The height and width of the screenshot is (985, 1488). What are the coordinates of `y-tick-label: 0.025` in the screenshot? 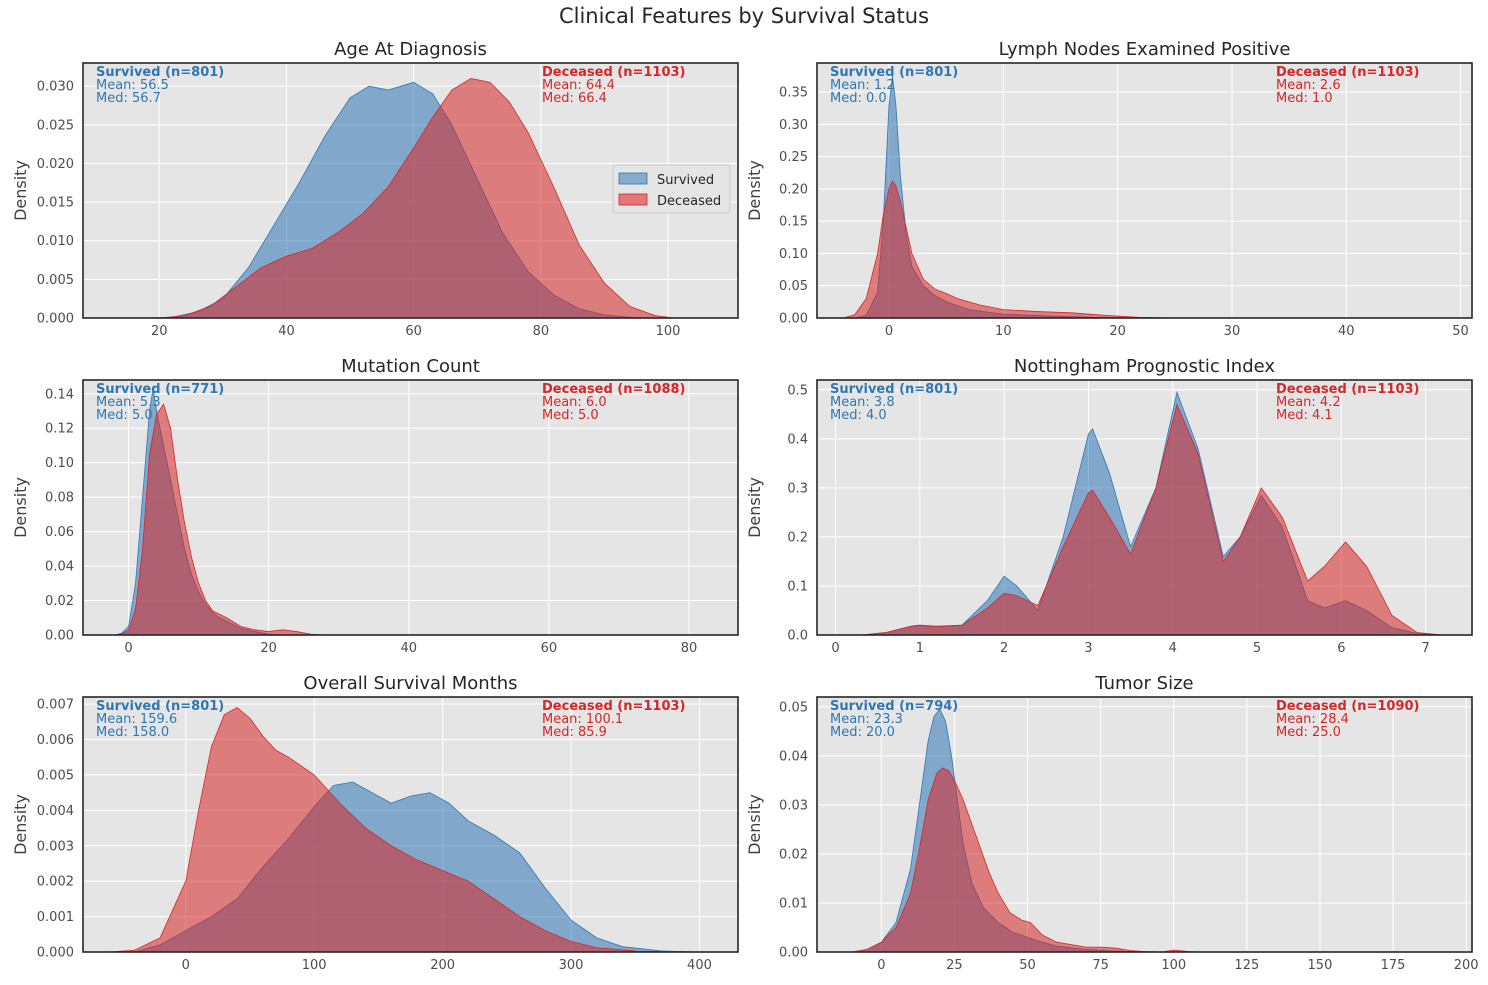 It's located at (55, 125).